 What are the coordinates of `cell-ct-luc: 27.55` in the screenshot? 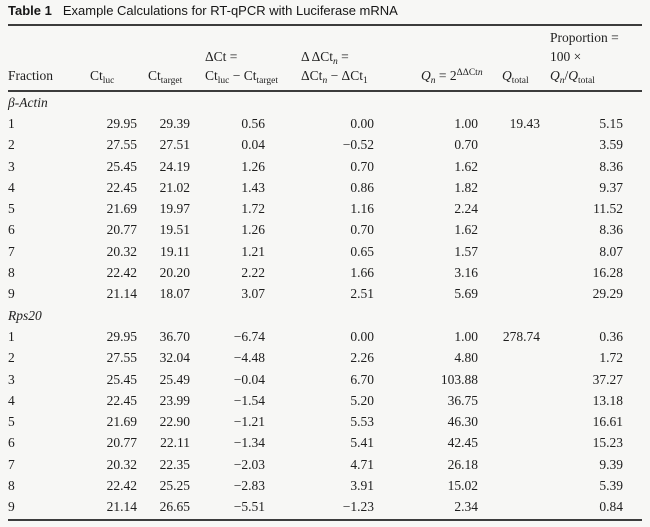 It's located at (121, 145).